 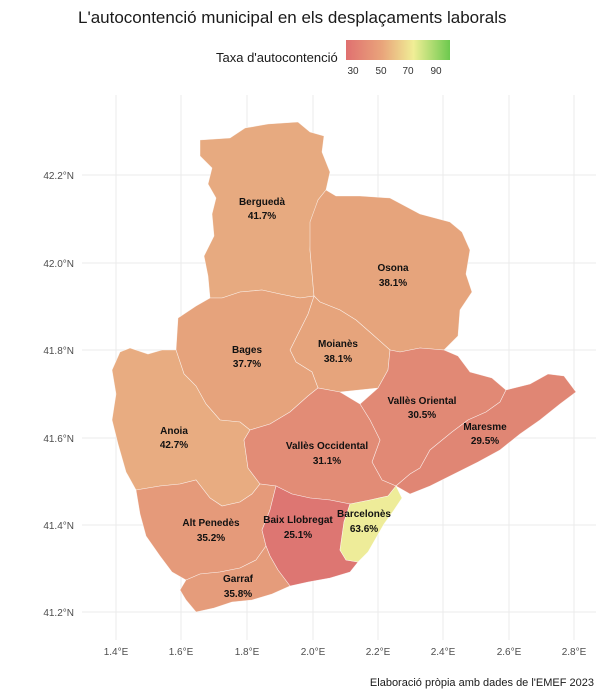 What do you see at coordinates (277, 57) in the screenshot?
I see `legend-title: Taxa d'autocontenció` at bounding box center [277, 57].